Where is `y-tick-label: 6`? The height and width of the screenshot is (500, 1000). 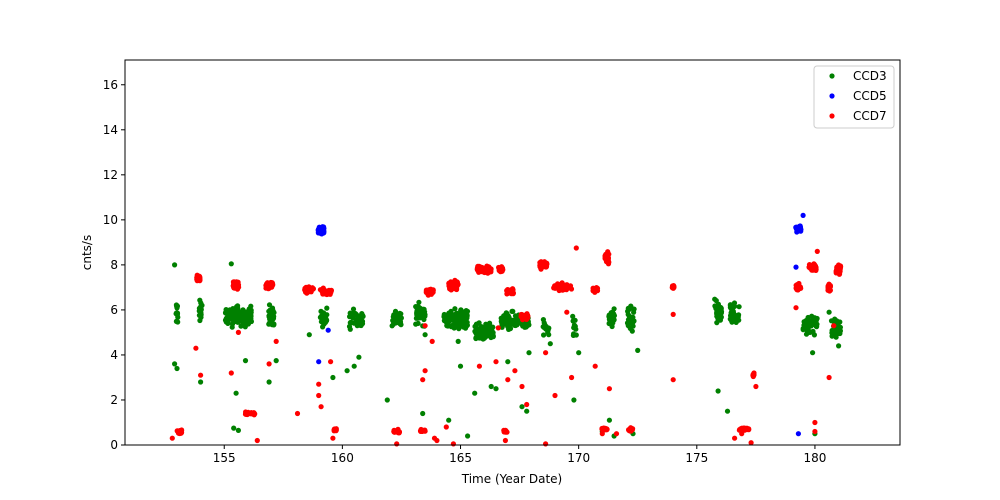
y-tick-label: 6 is located at coordinates (114, 310).